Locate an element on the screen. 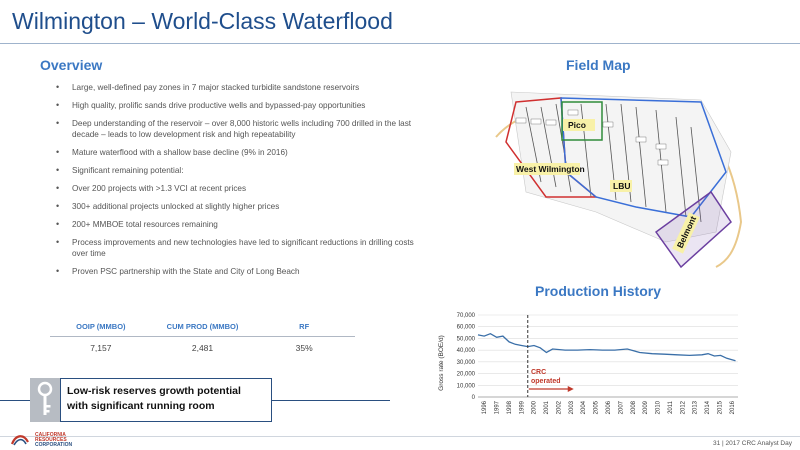 Image resolution: width=800 pixels, height=450 pixels. chart-y-tick-label: 60,000 is located at coordinates (466, 328).